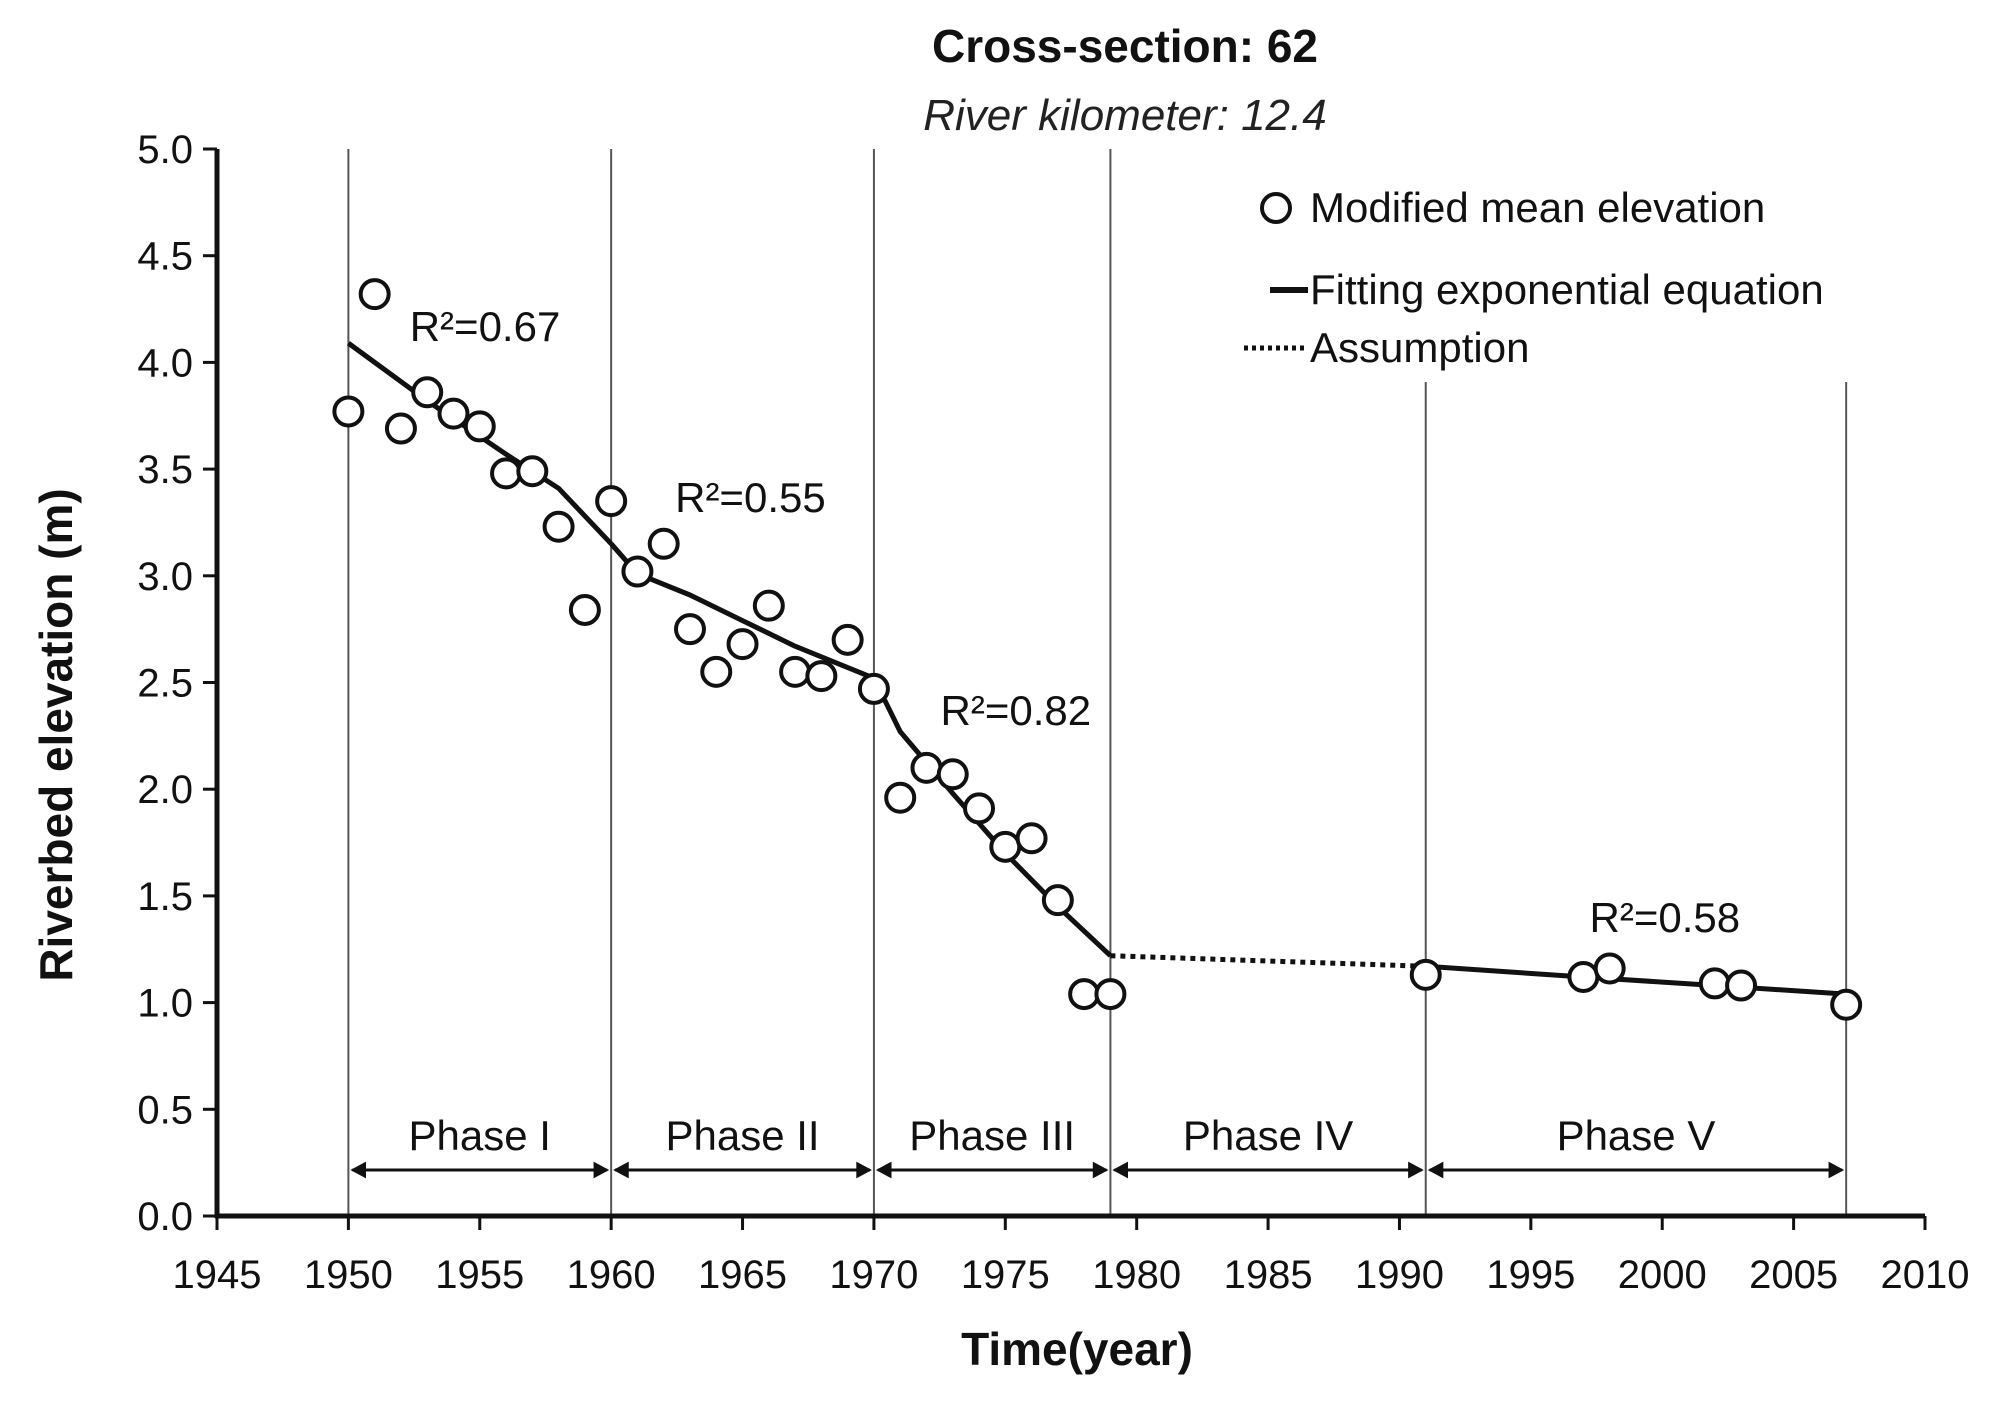 This screenshot has width=1991, height=1414. Describe the element at coordinates (348, 1275) in the screenshot. I see `x-tick-label: 1950` at that location.